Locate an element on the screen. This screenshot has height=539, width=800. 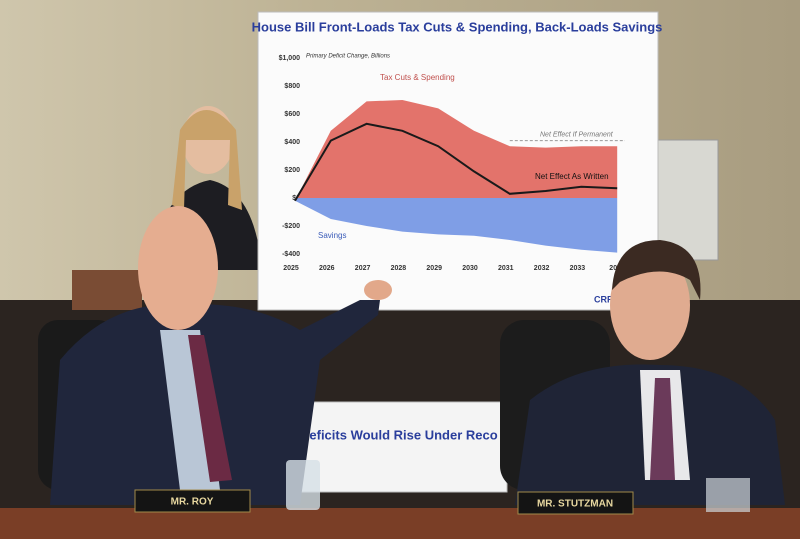
chart-subtitle: Primary Deficit Change, Billions is located at coordinates (348, 57).